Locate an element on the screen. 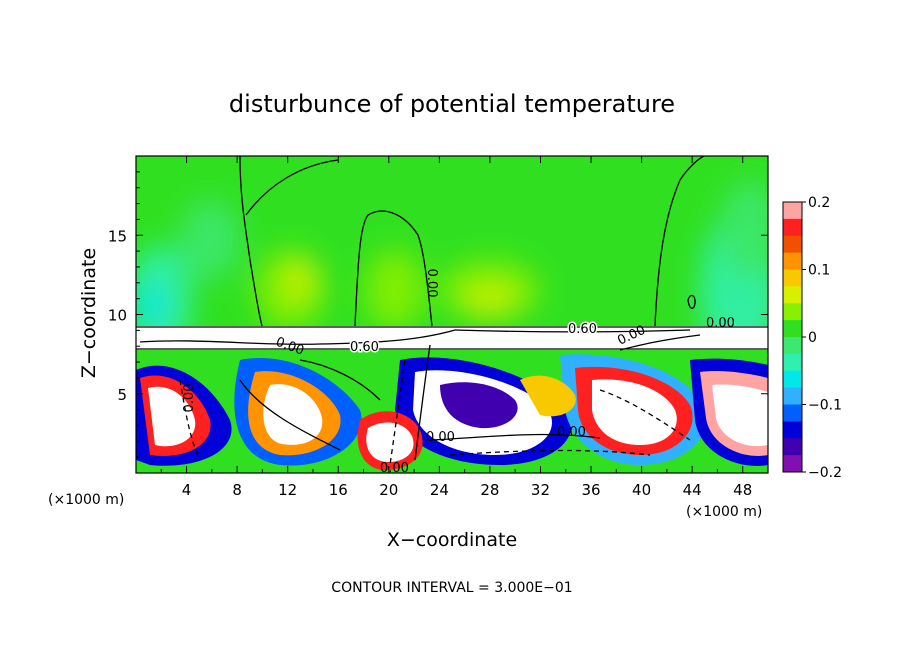 Image resolution: width=904 pixels, height=654 pixels. x-tick-label: 16 is located at coordinates (338, 490).